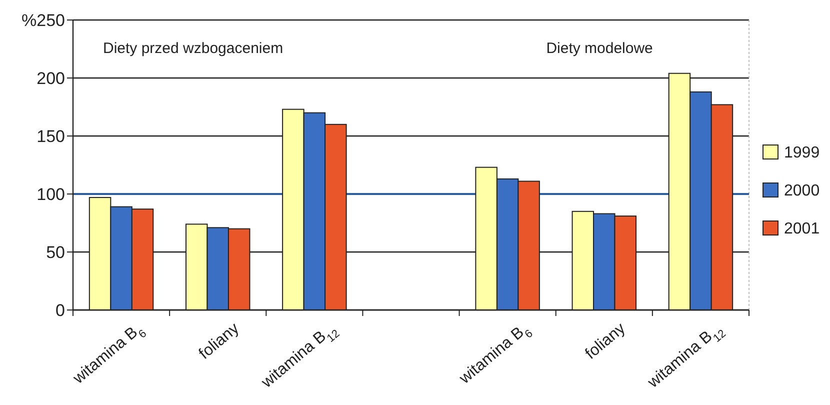 The width and height of the screenshot is (830, 405). Describe the element at coordinates (50, 194) in the screenshot. I see `y-tick-label: 100` at that location.